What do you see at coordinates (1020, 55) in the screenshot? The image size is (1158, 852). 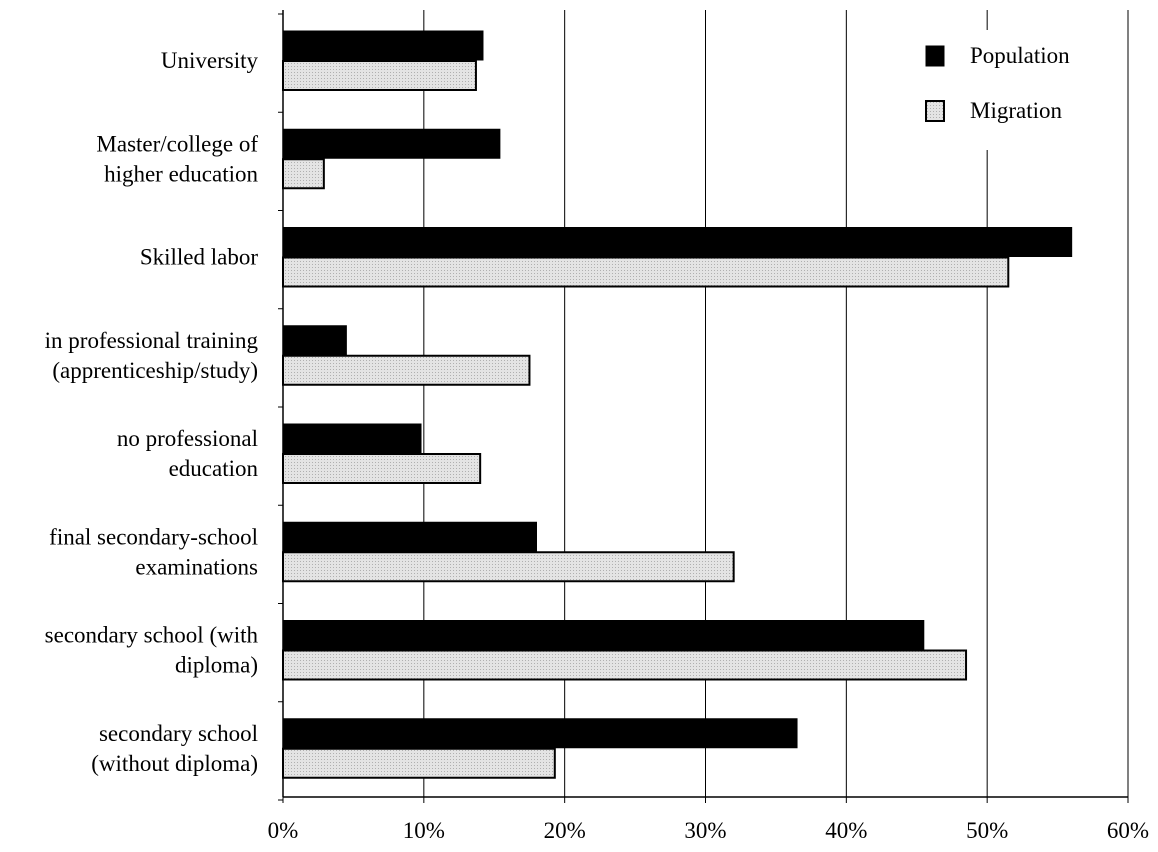 I see `legend-label-population: Population` at bounding box center [1020, 55].